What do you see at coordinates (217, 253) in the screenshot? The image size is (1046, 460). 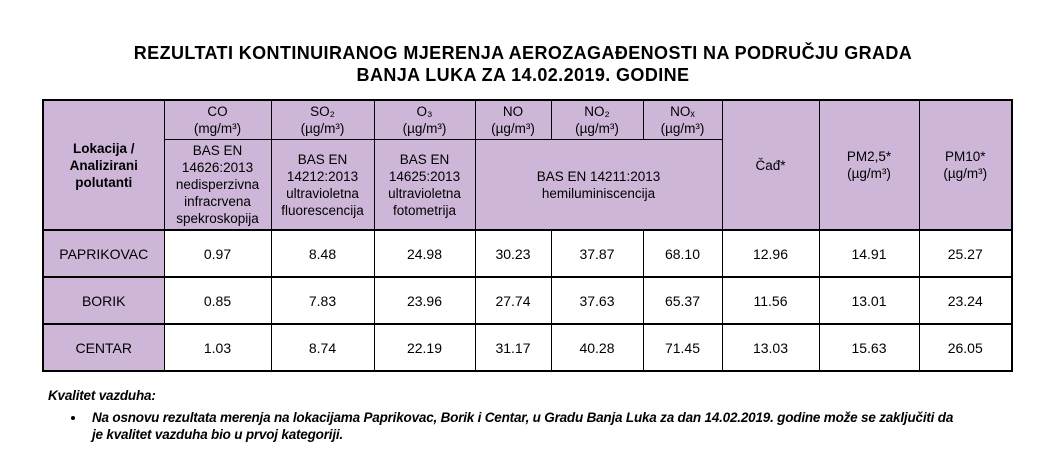 I see `value-cell: 0.97` at bounding box center [217, 253].